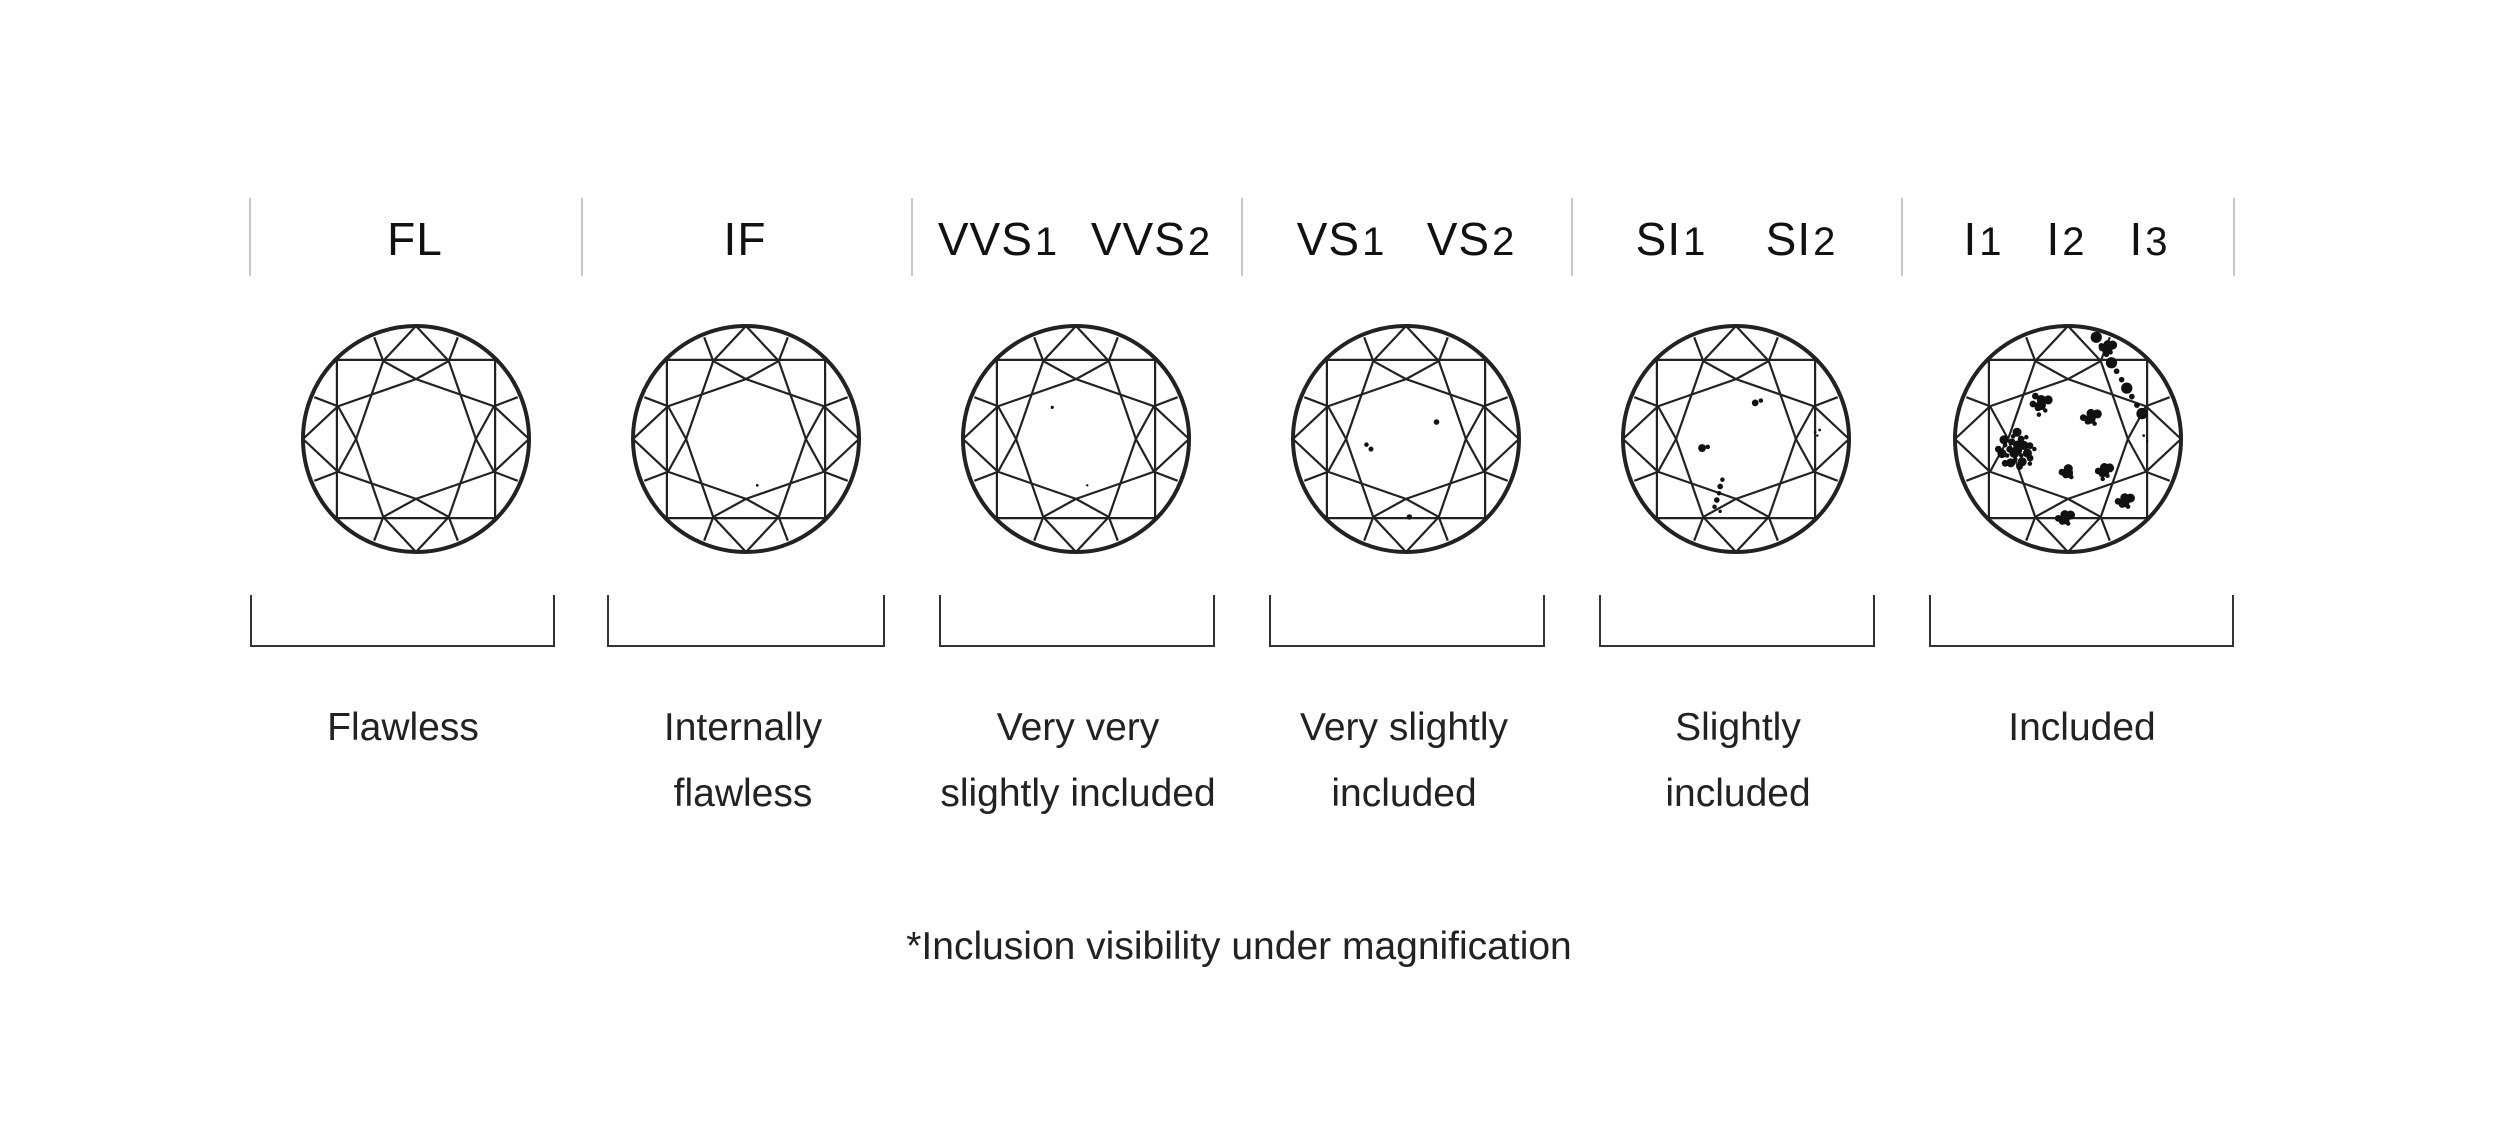 This screenshot has height=1133, width=2500. Describe the element at coordinates (743, 761) in the screenshot. I see `clarity-description: Internally flawless` at that location.